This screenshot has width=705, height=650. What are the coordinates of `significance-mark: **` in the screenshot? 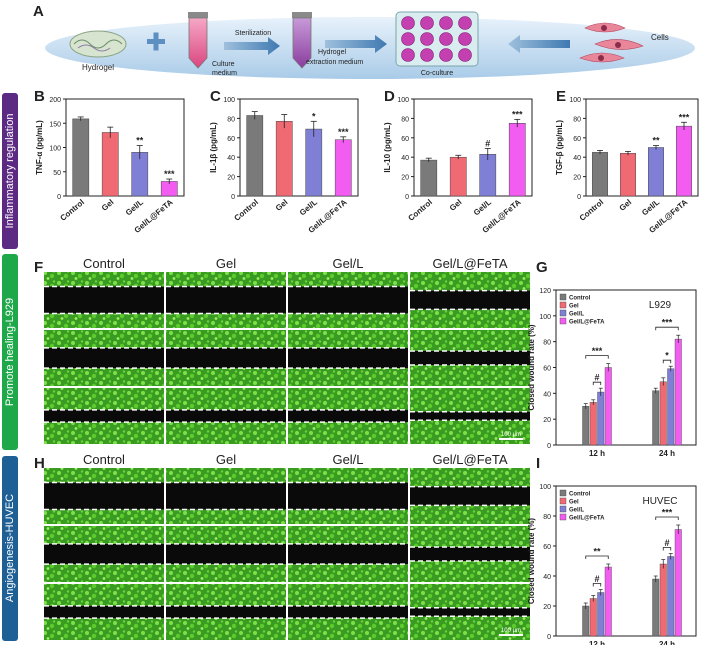 It's located at (140, 141).